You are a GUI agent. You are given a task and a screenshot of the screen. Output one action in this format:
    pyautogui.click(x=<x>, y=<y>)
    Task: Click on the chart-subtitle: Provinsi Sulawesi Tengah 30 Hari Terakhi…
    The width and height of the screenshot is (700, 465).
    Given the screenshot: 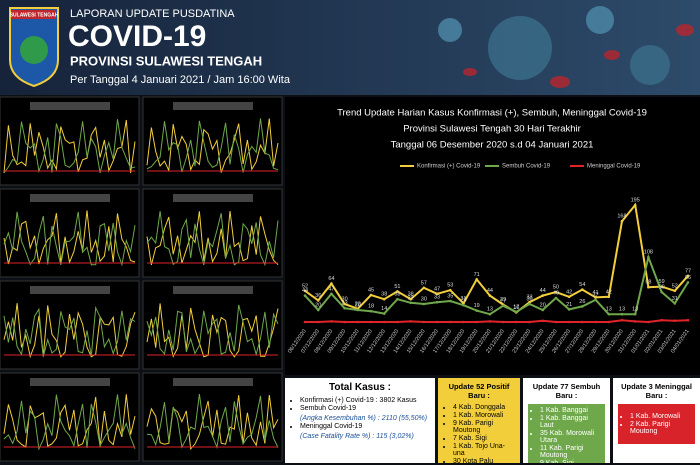 What is the action you would take?
    pyautogui.click(x=492, y=129)
    